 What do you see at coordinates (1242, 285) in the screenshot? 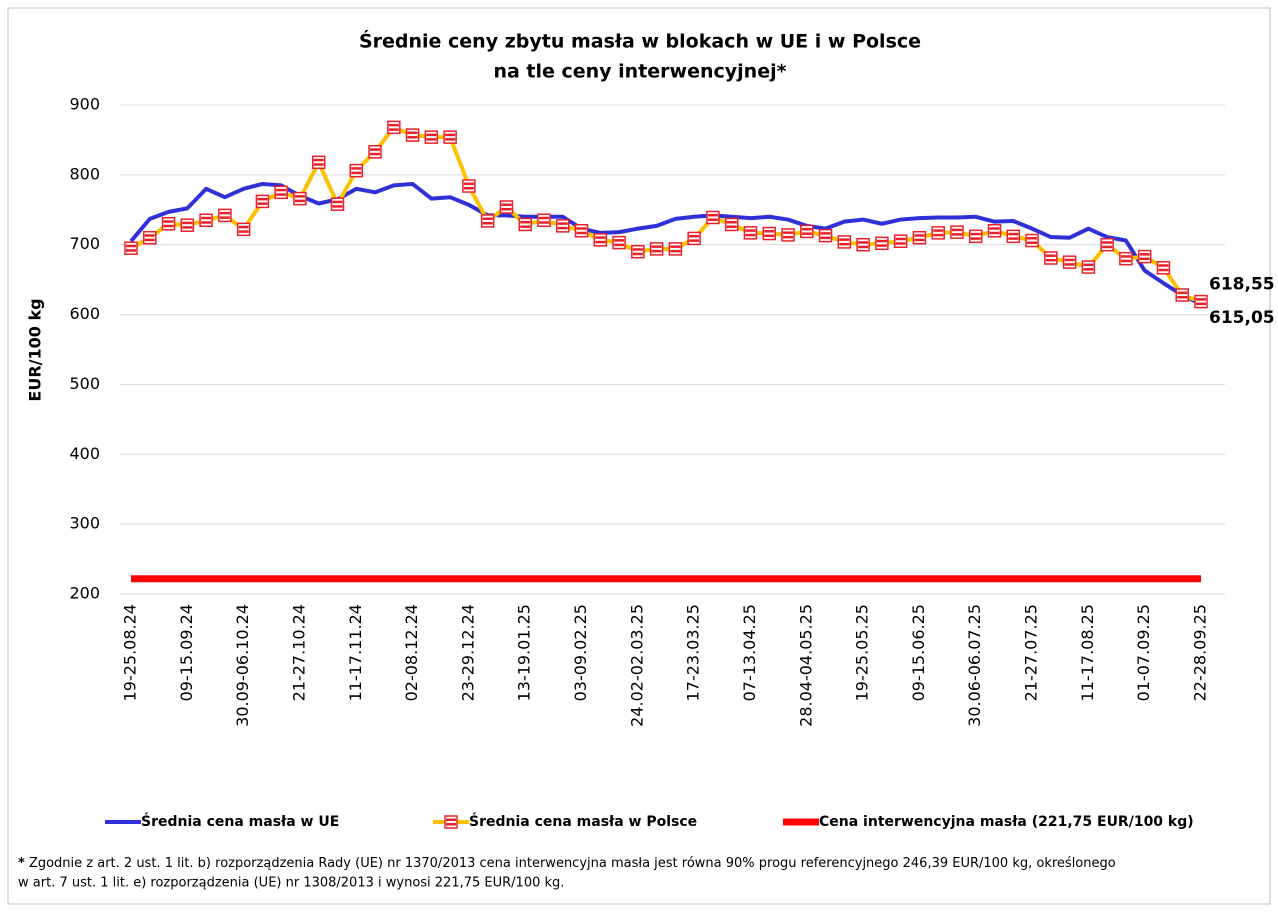
I see `data-label: 618,55` at bounding box center [1242, 285].